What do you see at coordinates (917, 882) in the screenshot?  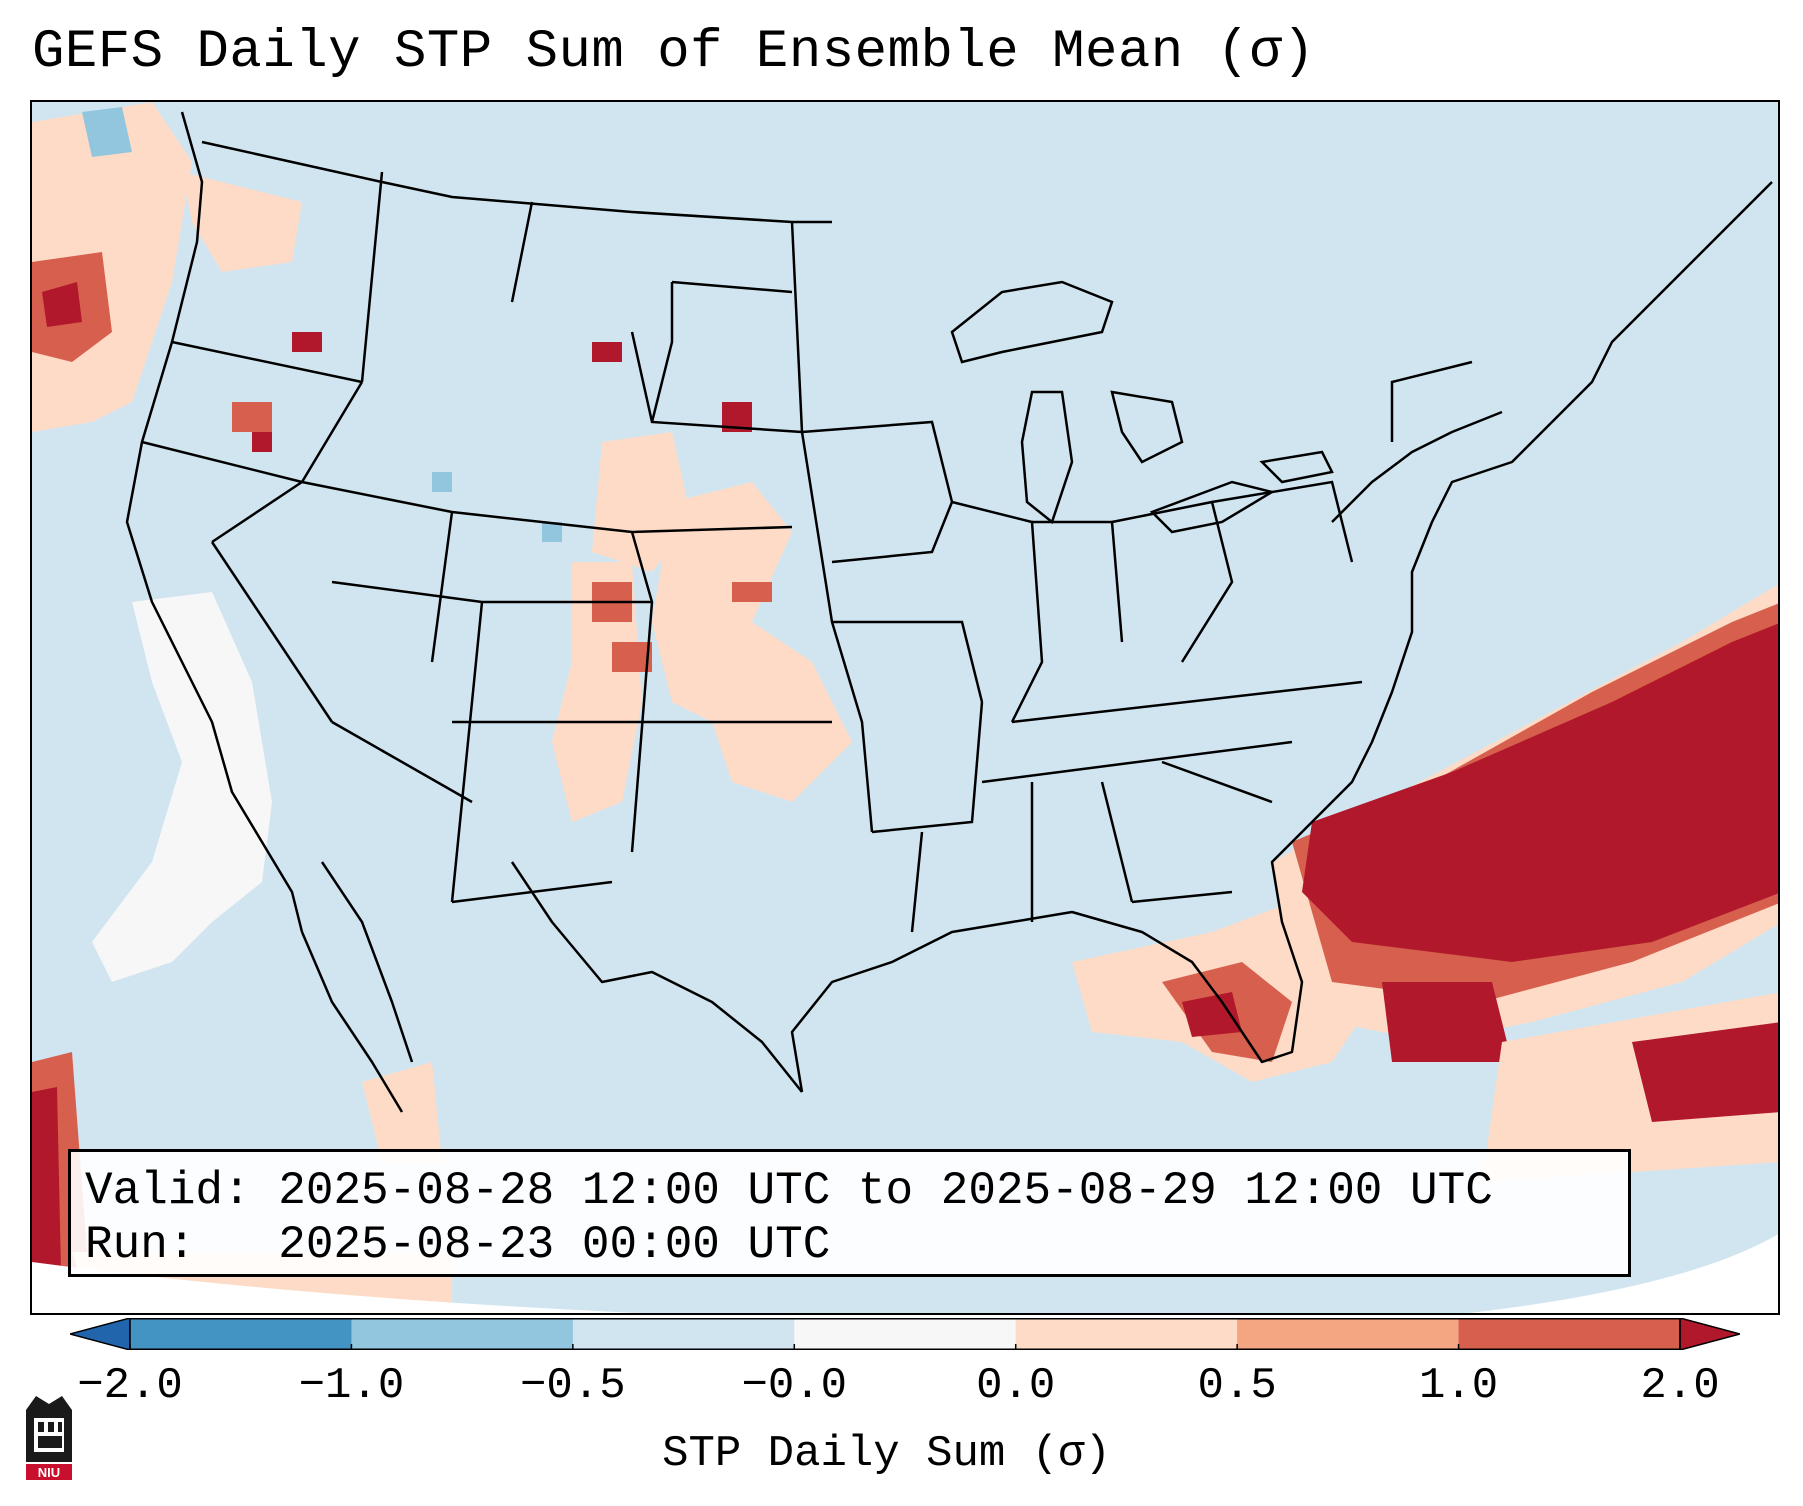 I see `la-border` at bounding box center [917, 882].